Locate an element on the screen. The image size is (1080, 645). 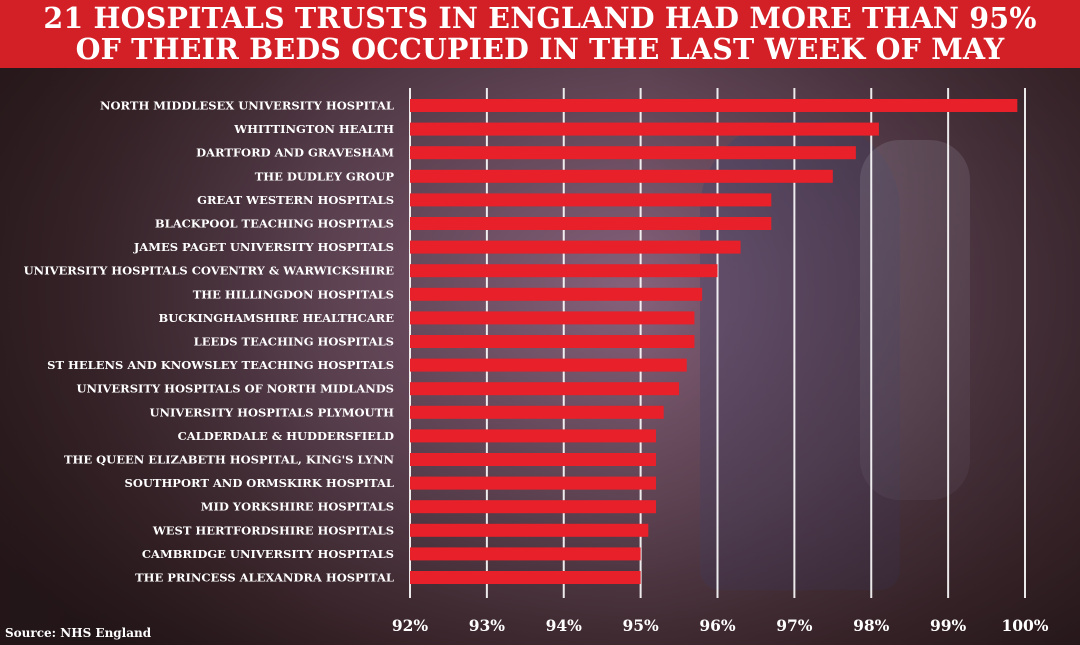
category-label: WEST HERTFORDSHIRE HOSPITALS is located at coordinates (273, 530).